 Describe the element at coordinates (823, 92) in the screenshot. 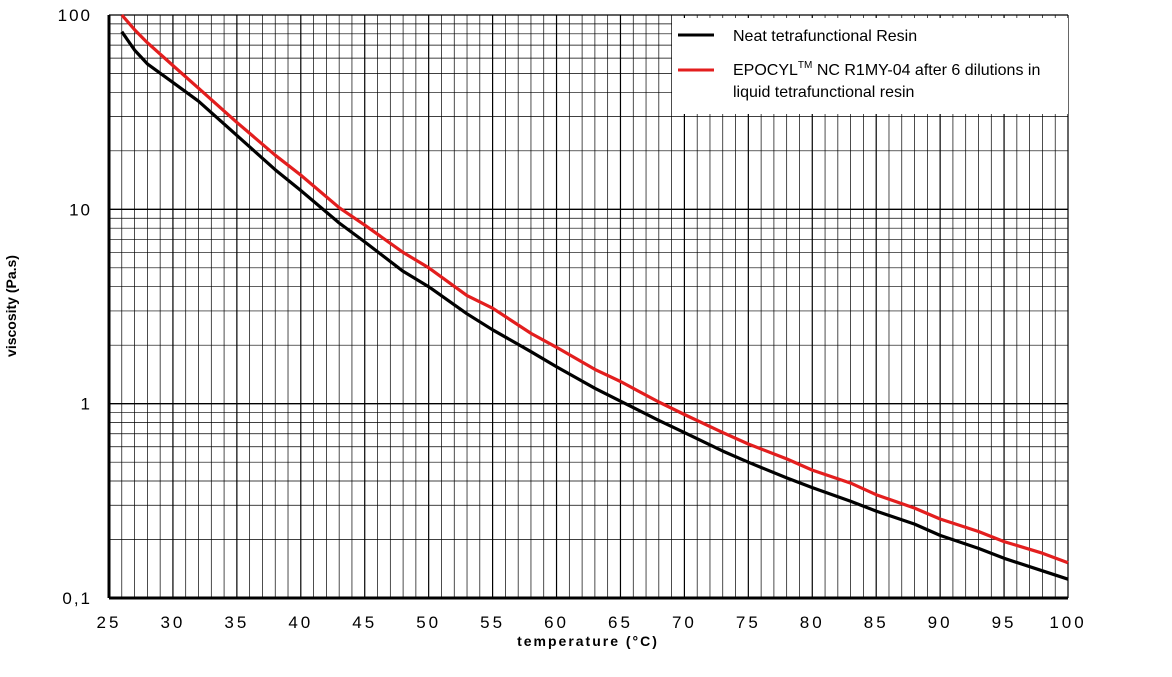

I see `legend-label-epocyl-line2: liquid tetrafunctional resin` at that location.